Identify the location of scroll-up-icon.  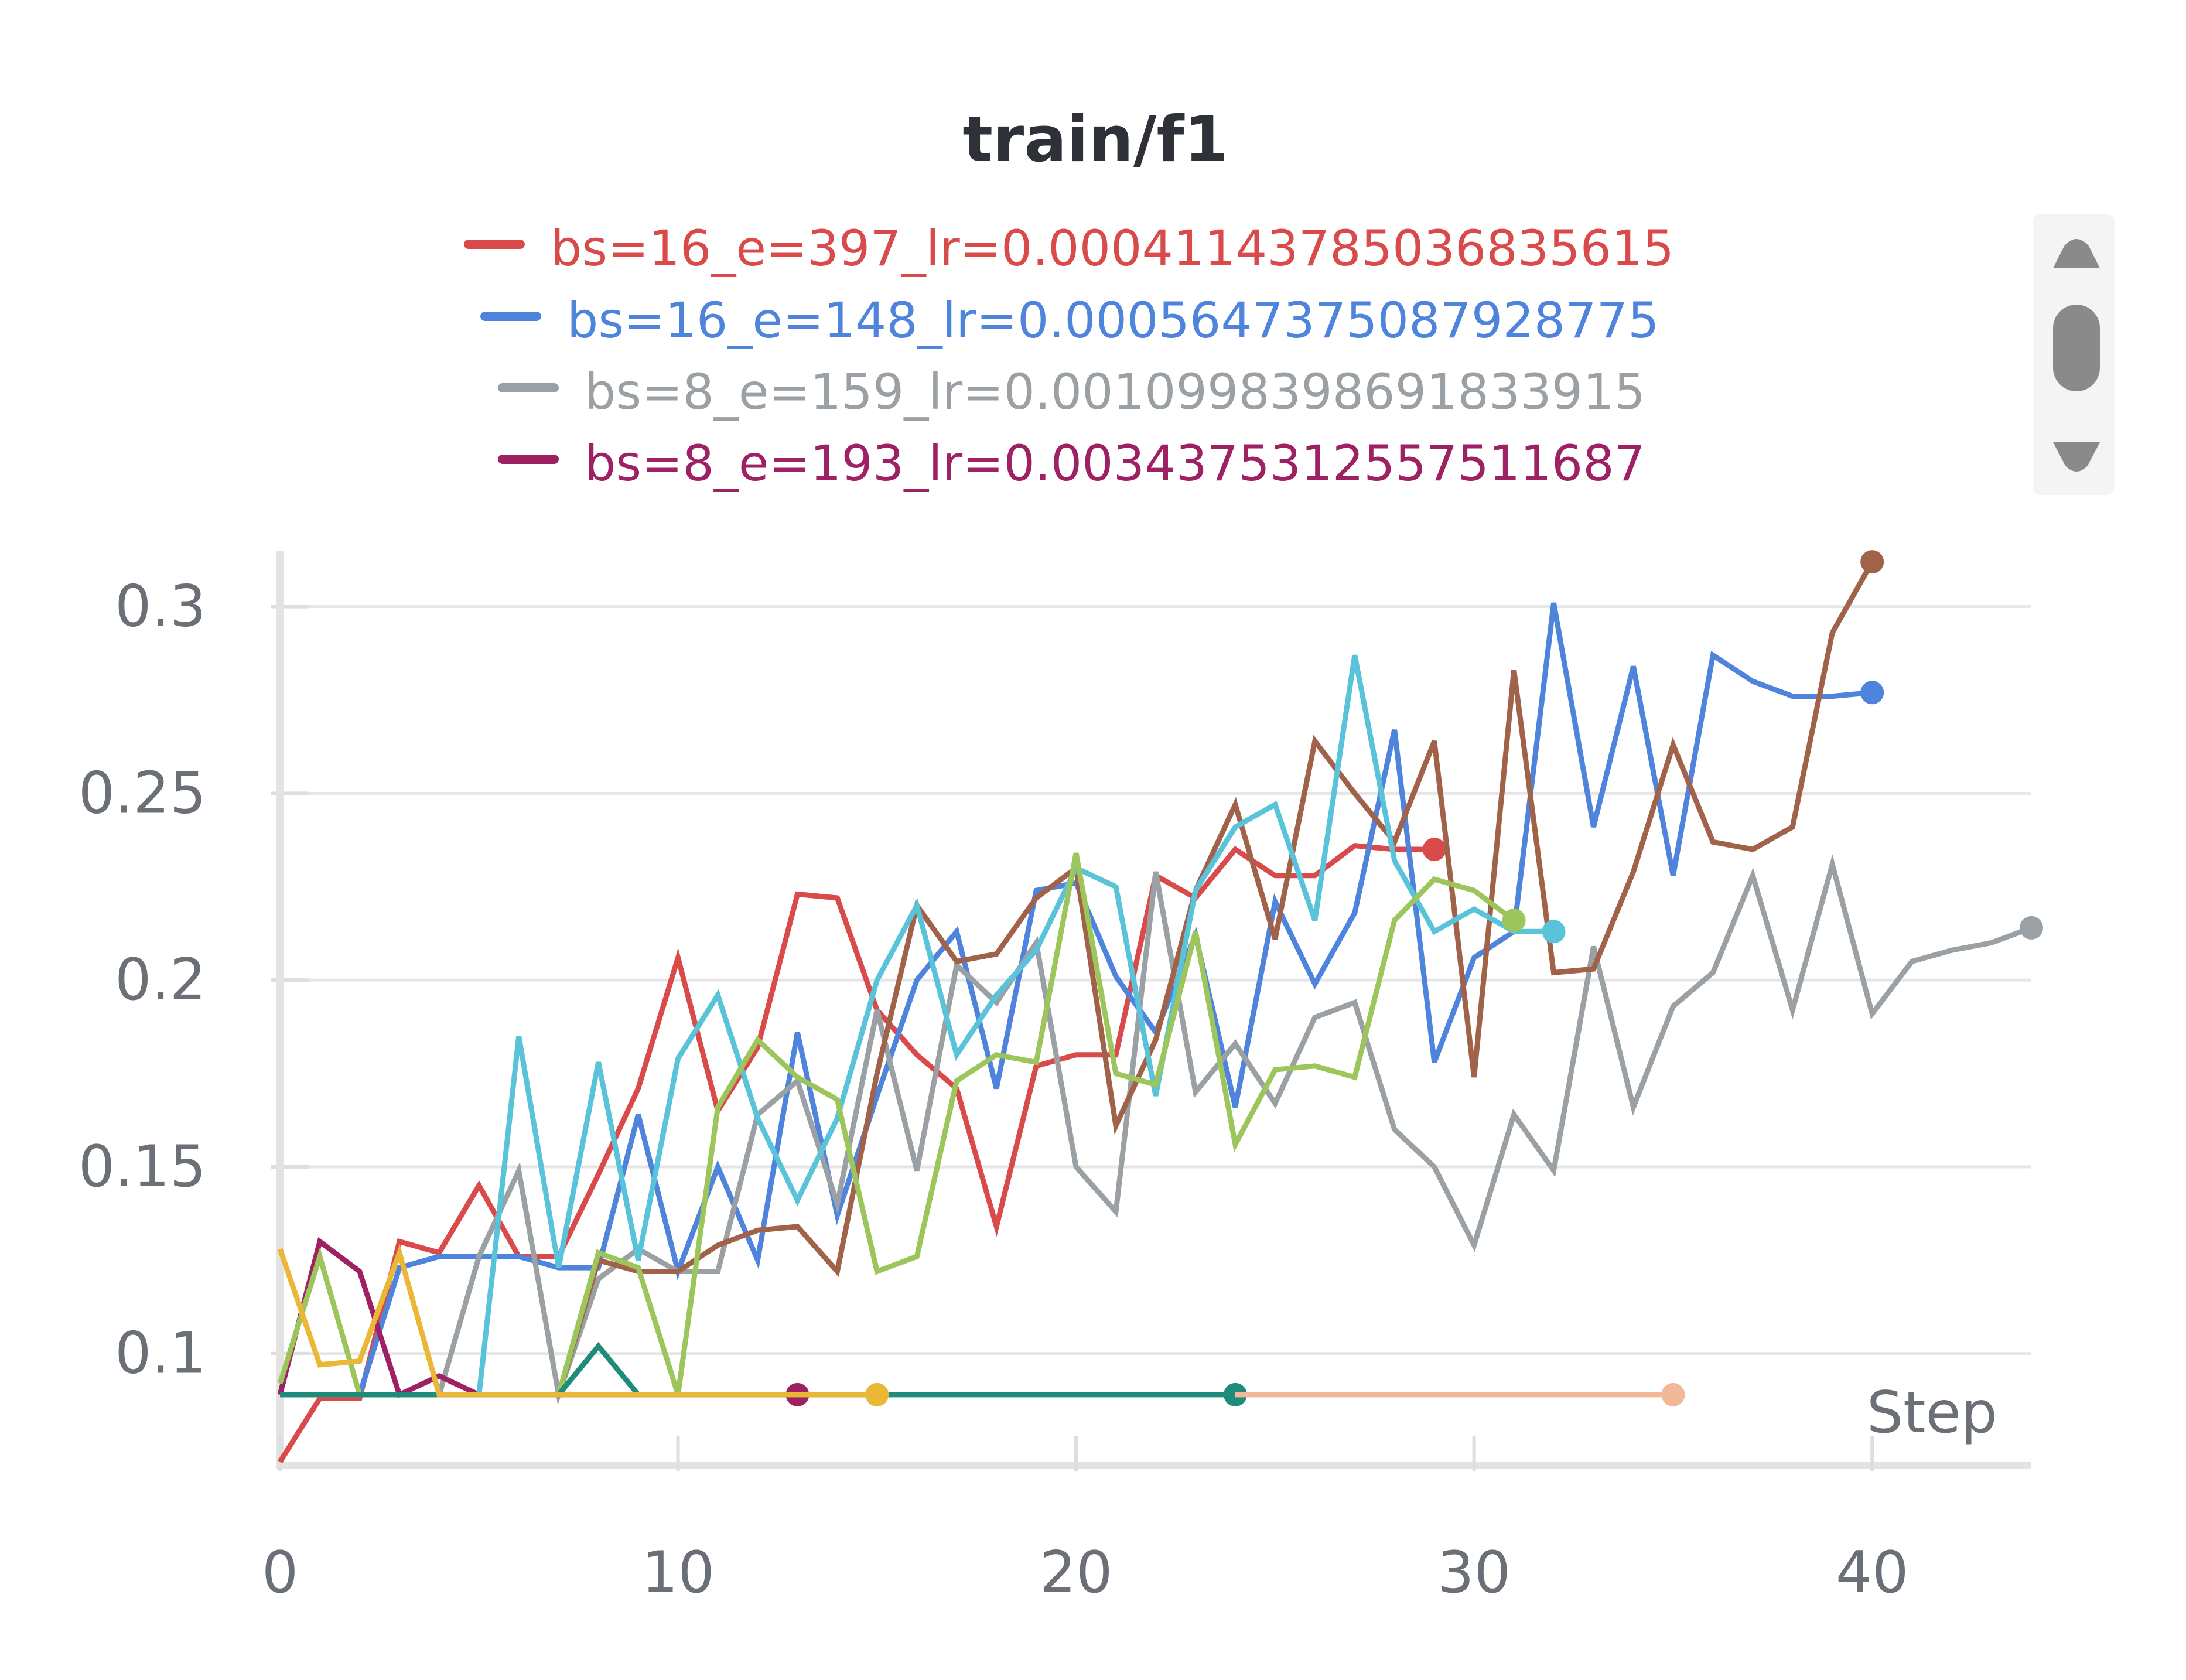
(2076, 253).